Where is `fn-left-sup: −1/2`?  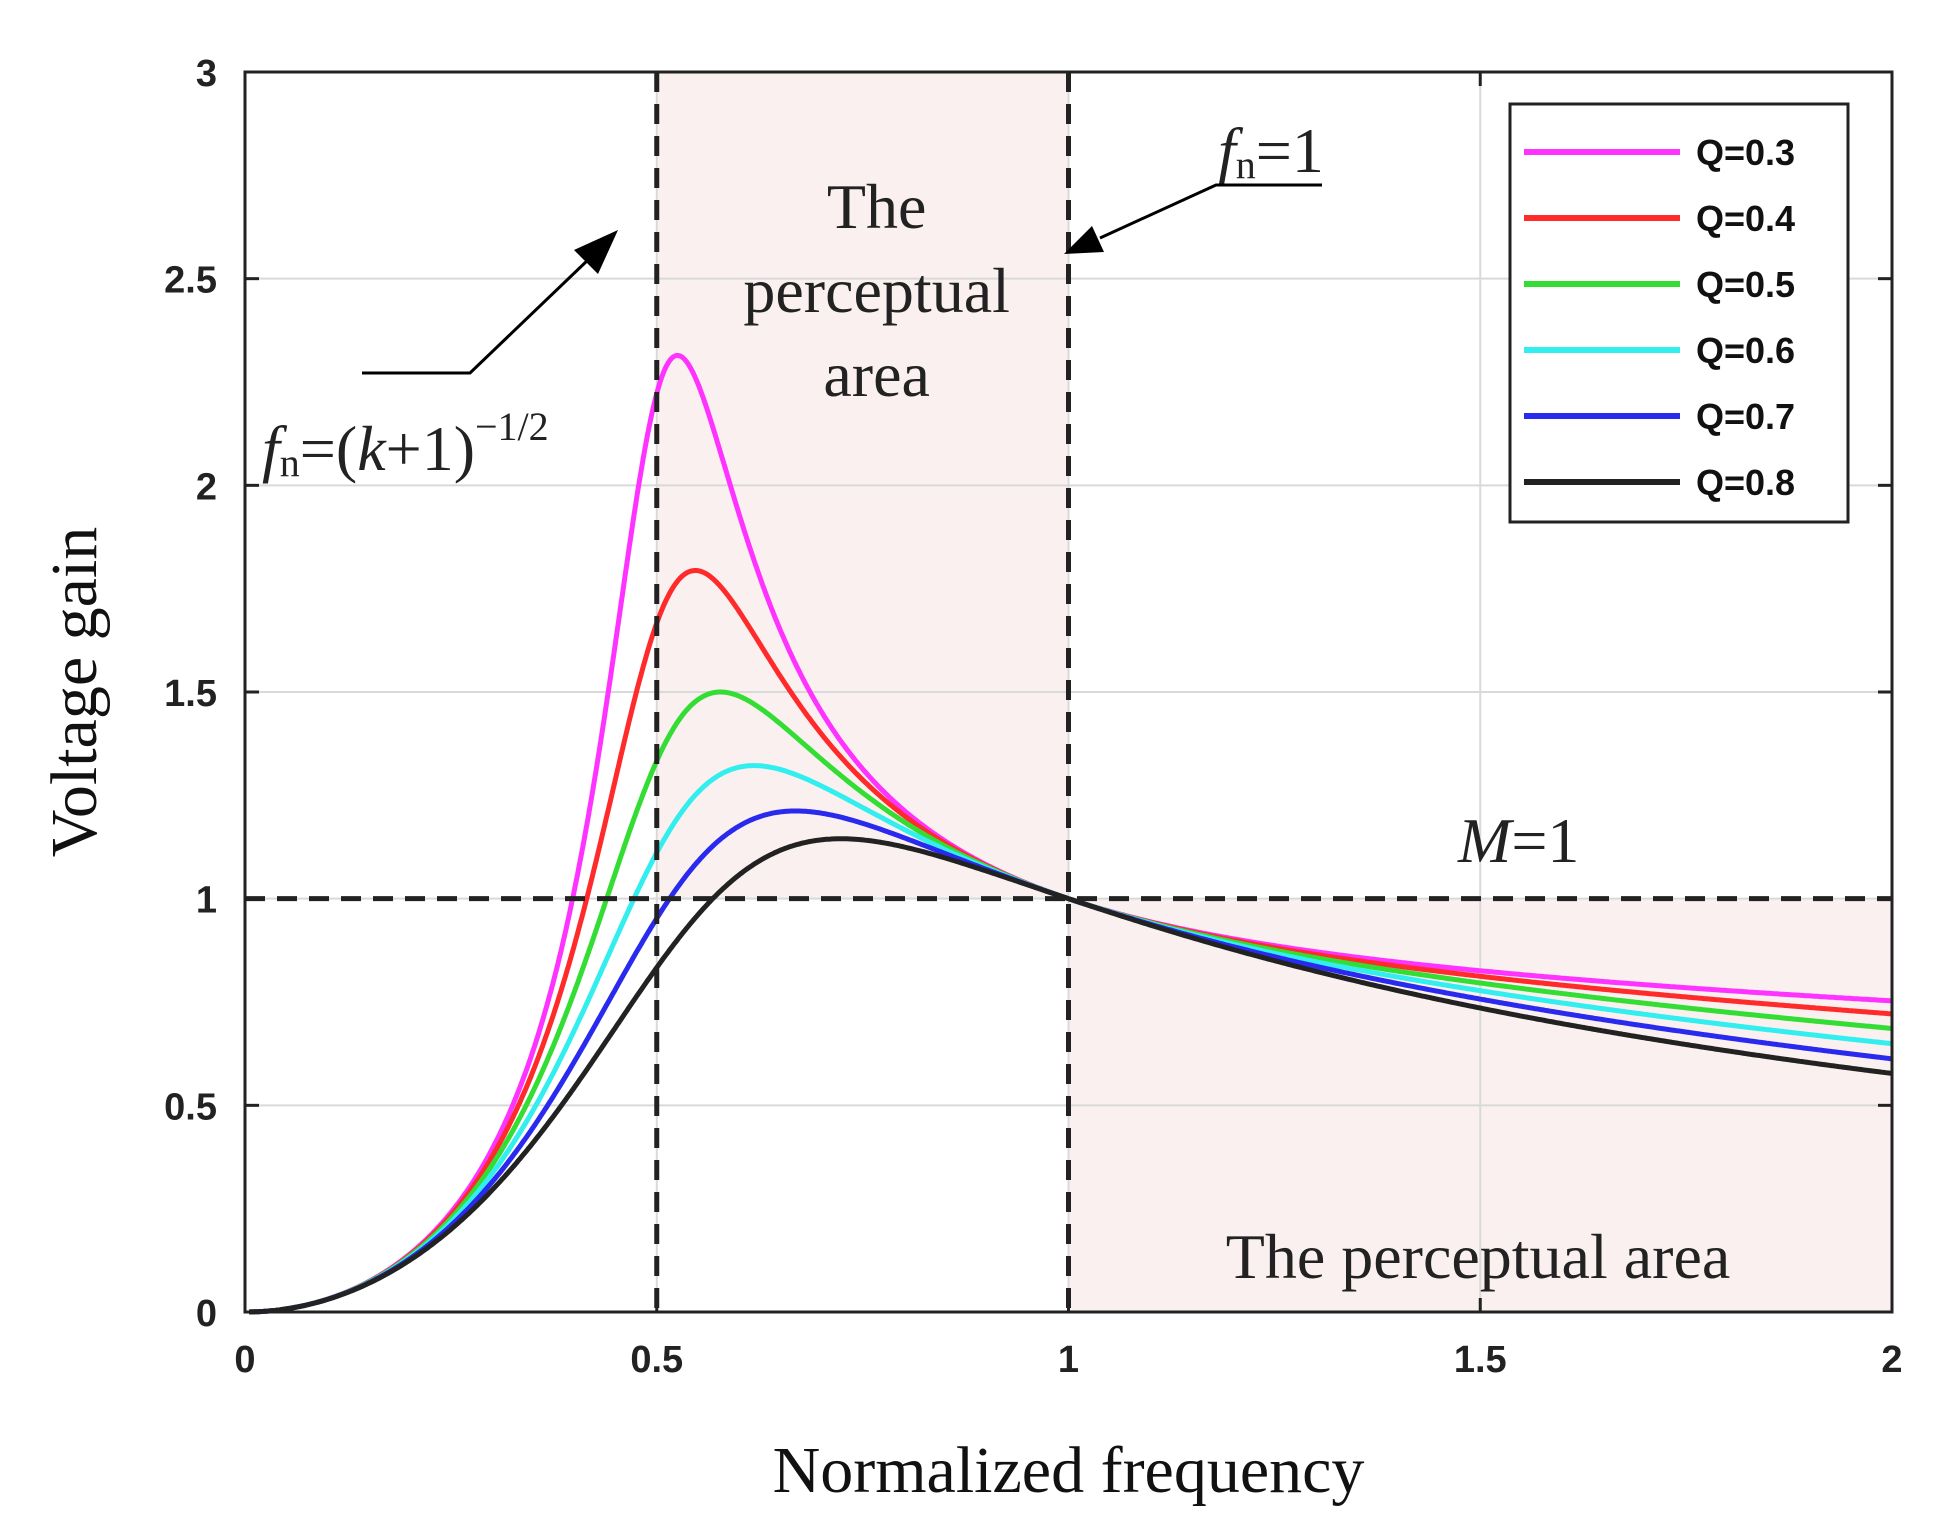 fn-left-sup: −1/2 is located at coordinates (512, 426).